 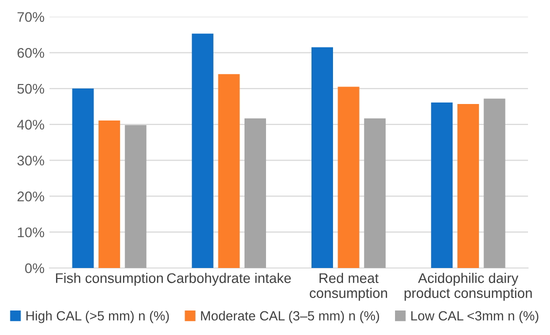 What do you see at coordinates (30, 89) in the screenshot?
I see `y-tick-label: 50%` at bounding box center [30, 89].